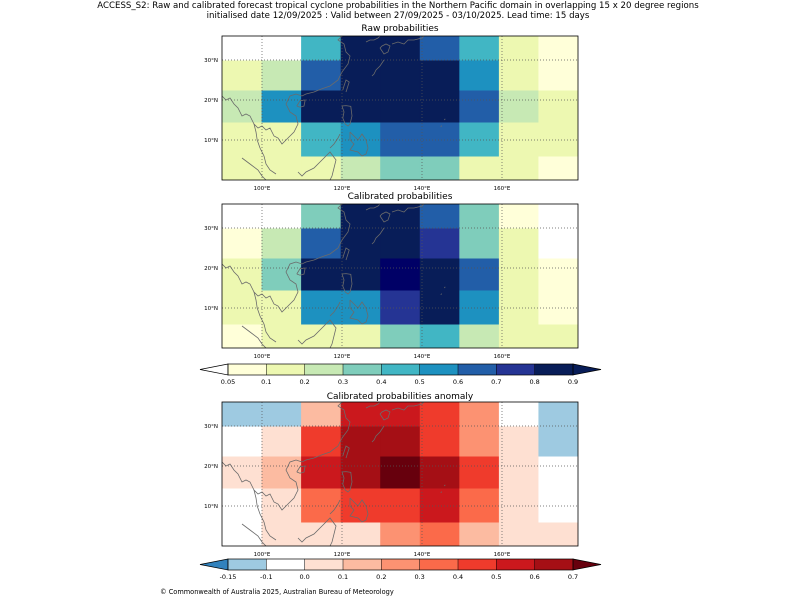 Image resolution: width=800 pixels, height=600 pixels. I want to click on colorbar-tick-label: 0.0, so click(304, 577).